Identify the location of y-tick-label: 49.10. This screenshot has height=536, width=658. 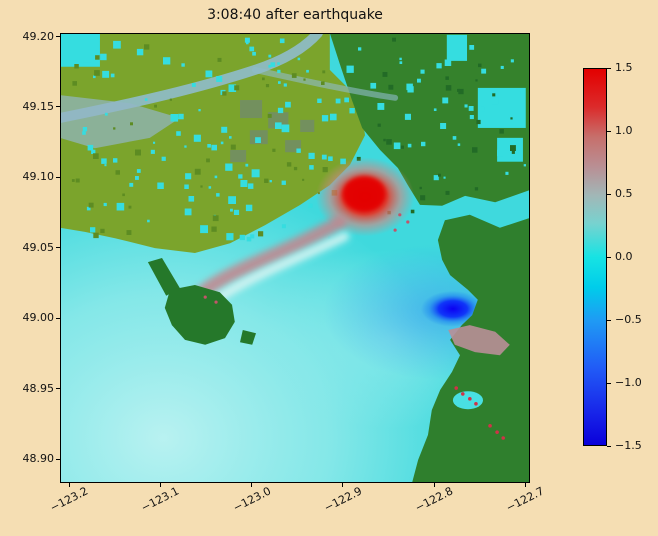
(38, 177).